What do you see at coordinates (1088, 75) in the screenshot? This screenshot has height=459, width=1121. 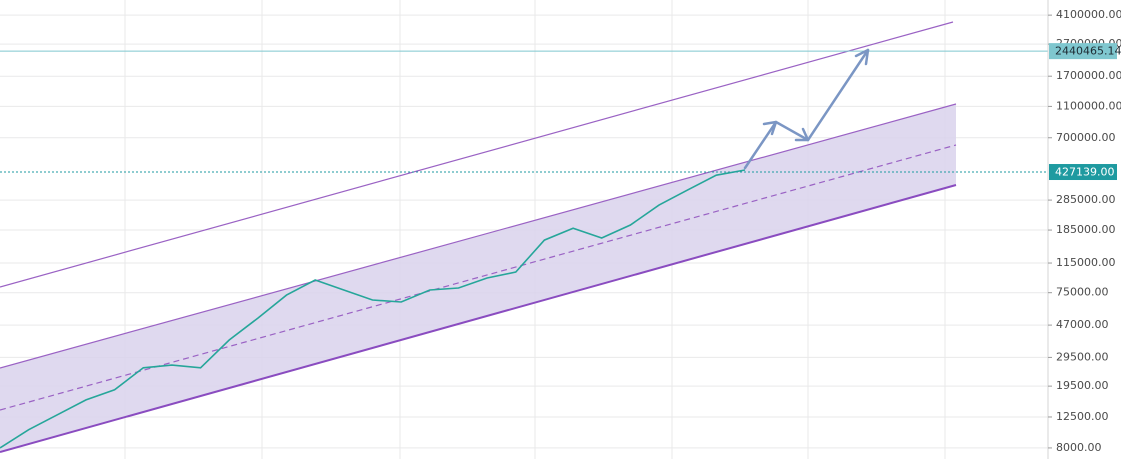 I see `y-tick-label: 1700000.00` at bounding box center [1088, 75].